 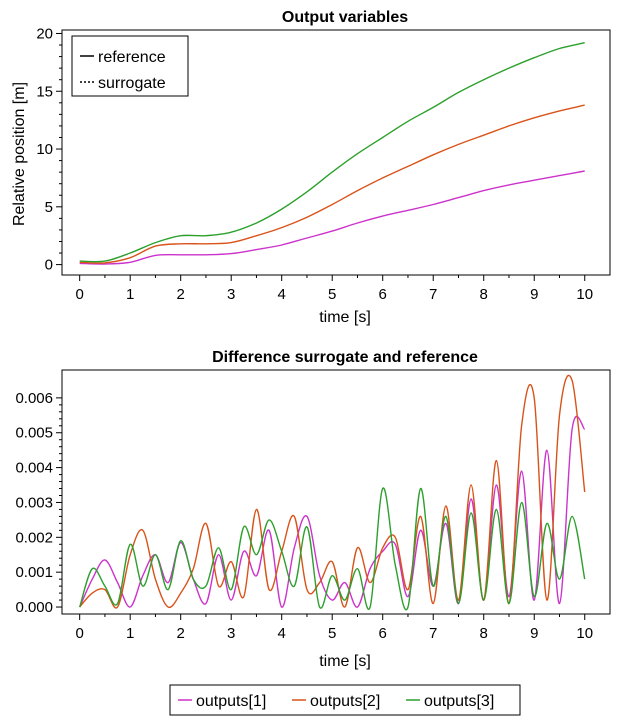 I want to click on x-tick-label-top: 4, so click(x=282, y=294).